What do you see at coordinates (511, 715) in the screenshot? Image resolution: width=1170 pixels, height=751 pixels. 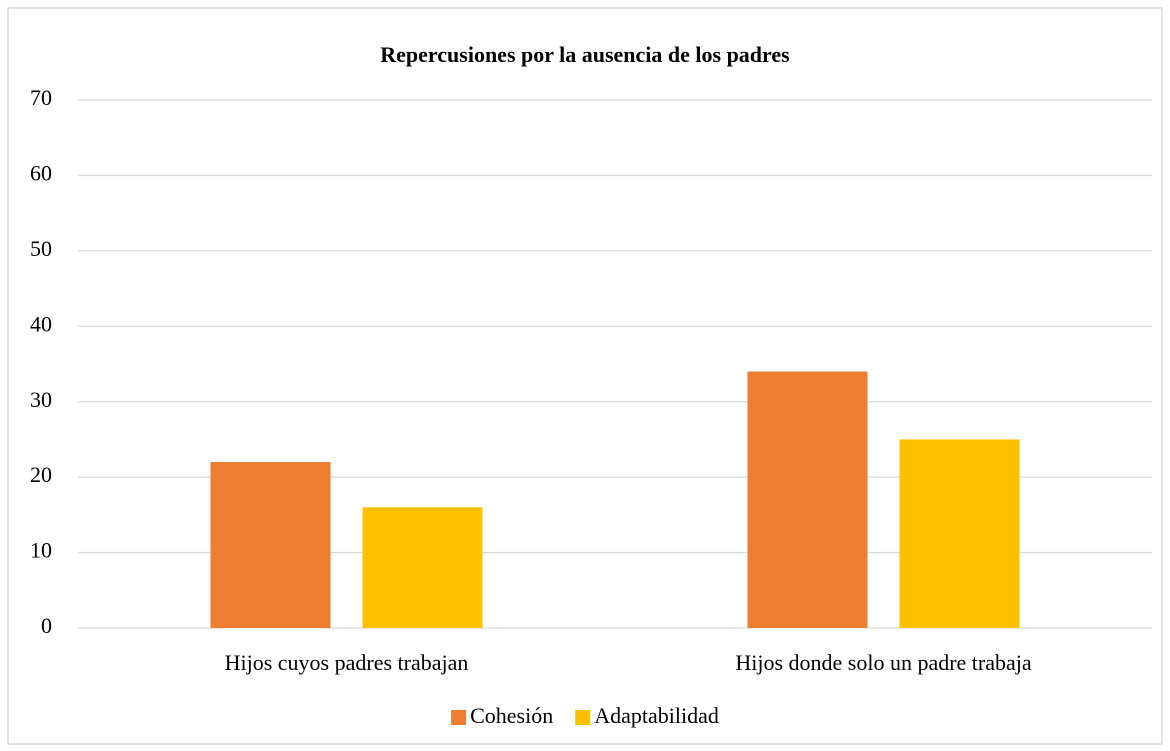 I see `legend-label: Cohesión` at bounding box center [511, 715].